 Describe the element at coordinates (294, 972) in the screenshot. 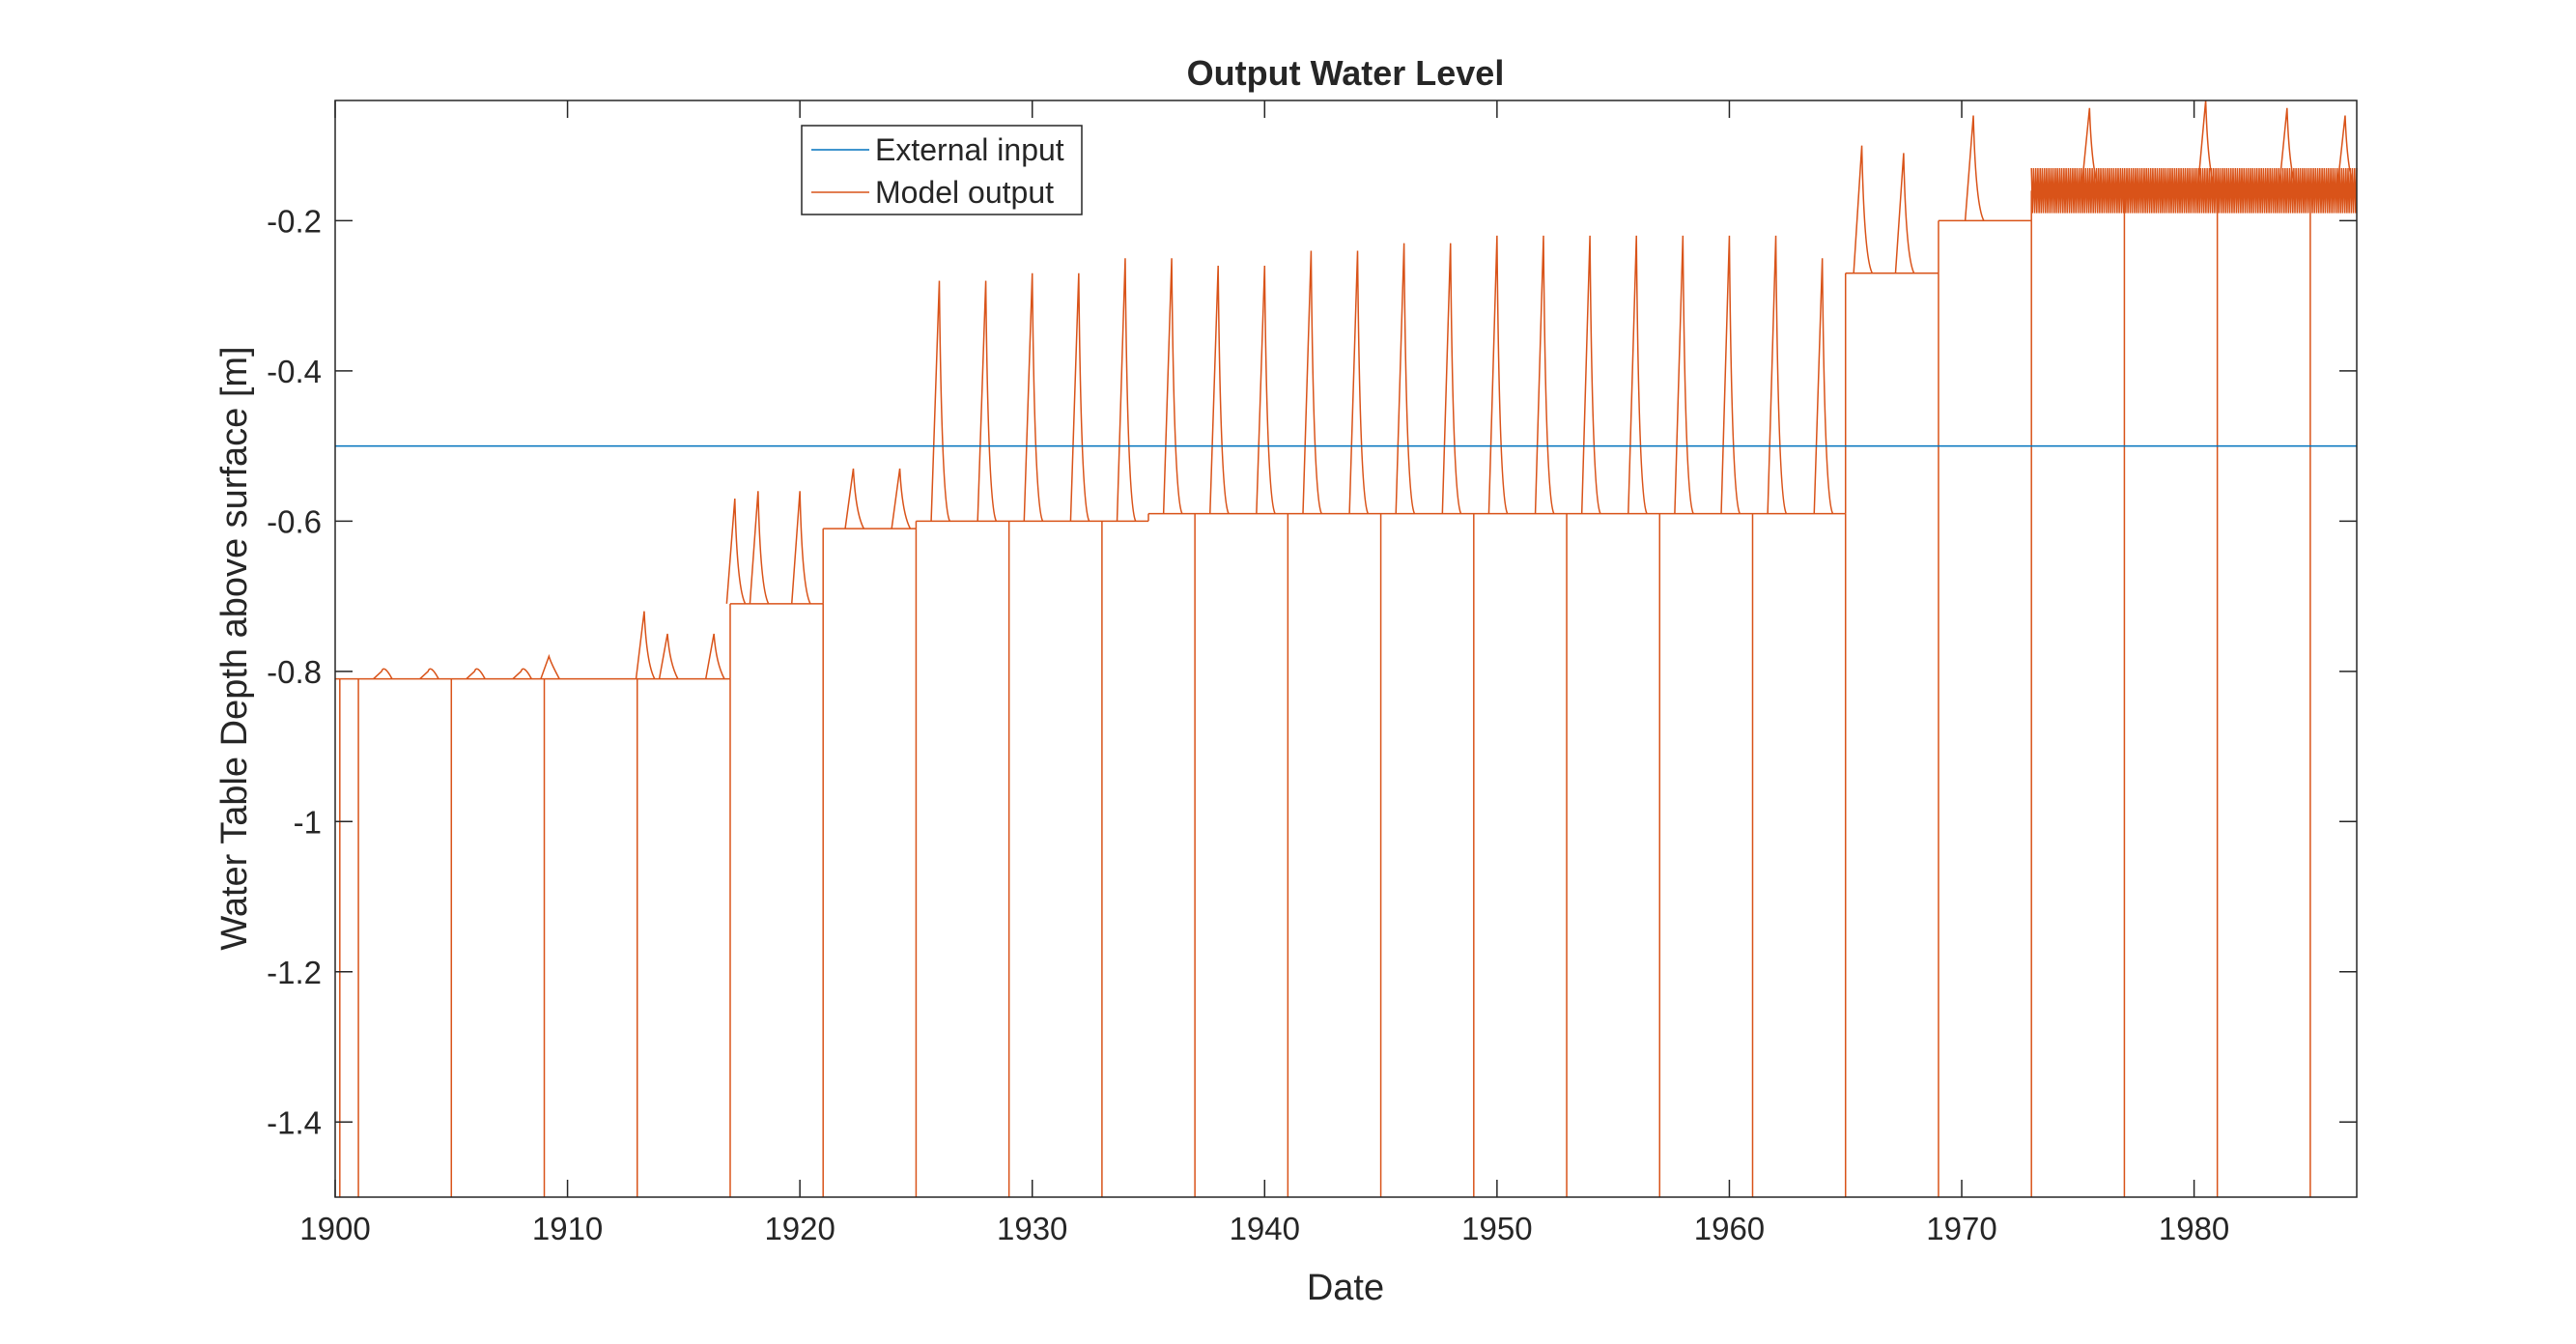

I see `y-tick-label: -1.2` at that location.